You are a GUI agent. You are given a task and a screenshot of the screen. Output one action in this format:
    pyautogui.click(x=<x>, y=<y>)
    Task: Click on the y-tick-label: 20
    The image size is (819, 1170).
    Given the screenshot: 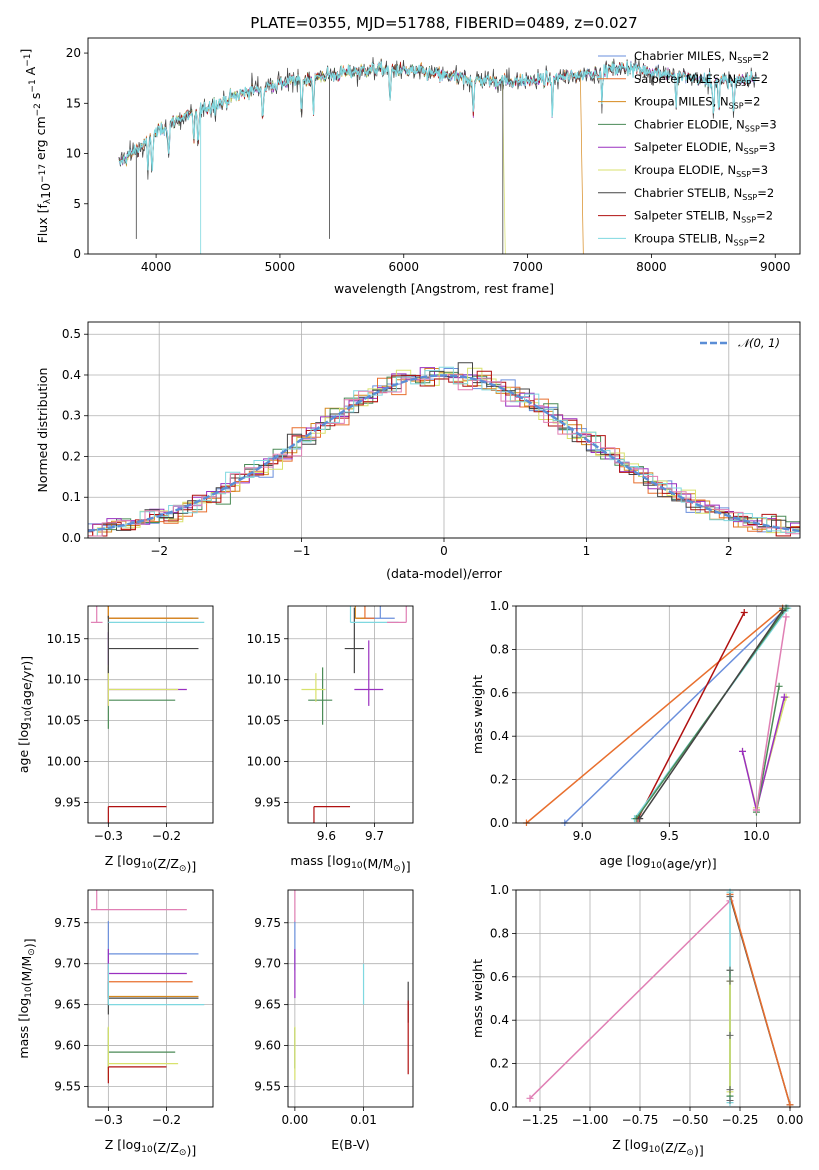 What is the action you would take?
    pyautogui.click(x=73, y=53)
    